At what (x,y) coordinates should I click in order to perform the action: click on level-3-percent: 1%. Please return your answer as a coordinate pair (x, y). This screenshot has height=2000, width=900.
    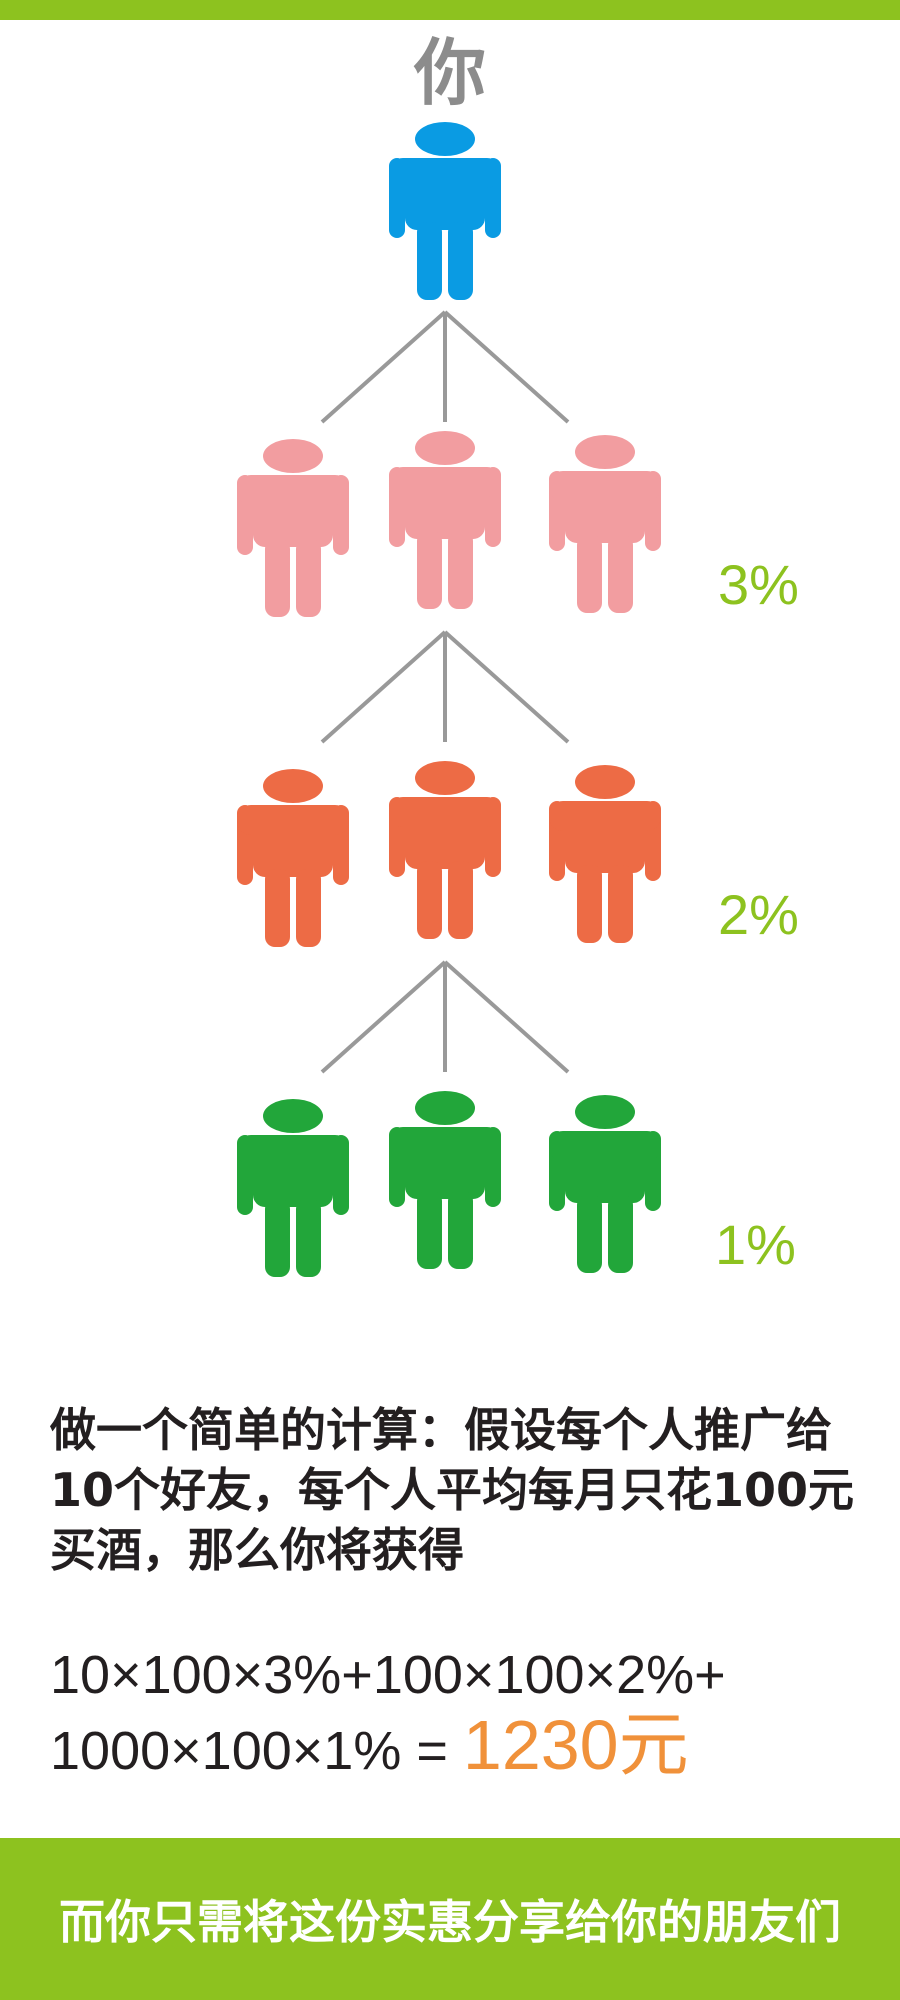
    Looking at the image, I should click on (755, 1244).